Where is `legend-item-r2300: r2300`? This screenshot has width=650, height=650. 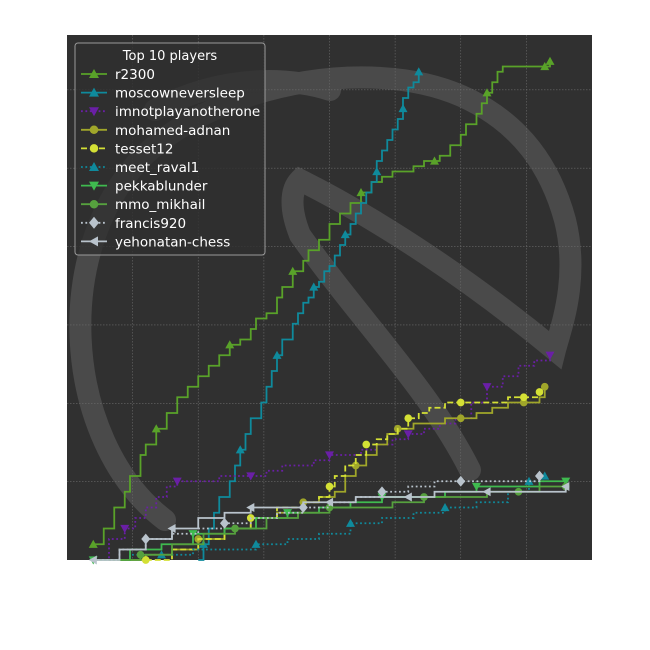 legend-item-r2300: r2300 is located at coordinates (118, 75).